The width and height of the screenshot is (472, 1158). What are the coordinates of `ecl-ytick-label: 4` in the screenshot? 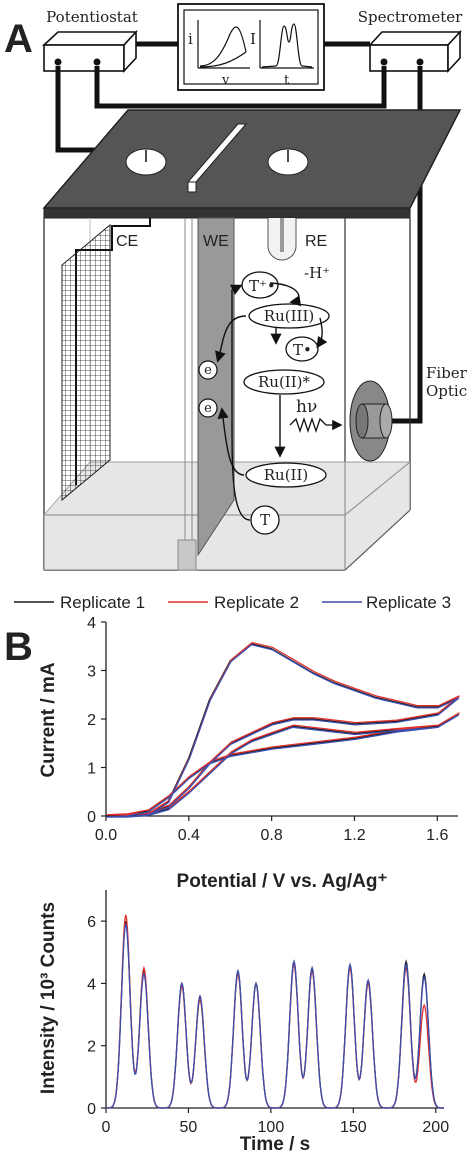 It's located at (91, 984).